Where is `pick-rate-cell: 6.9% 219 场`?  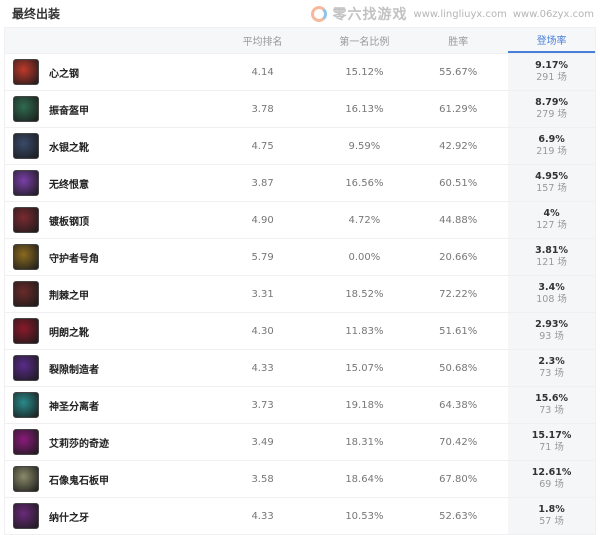
pick-rate-cell: 6.9% 219 场 is located at coordinates (551, 146).